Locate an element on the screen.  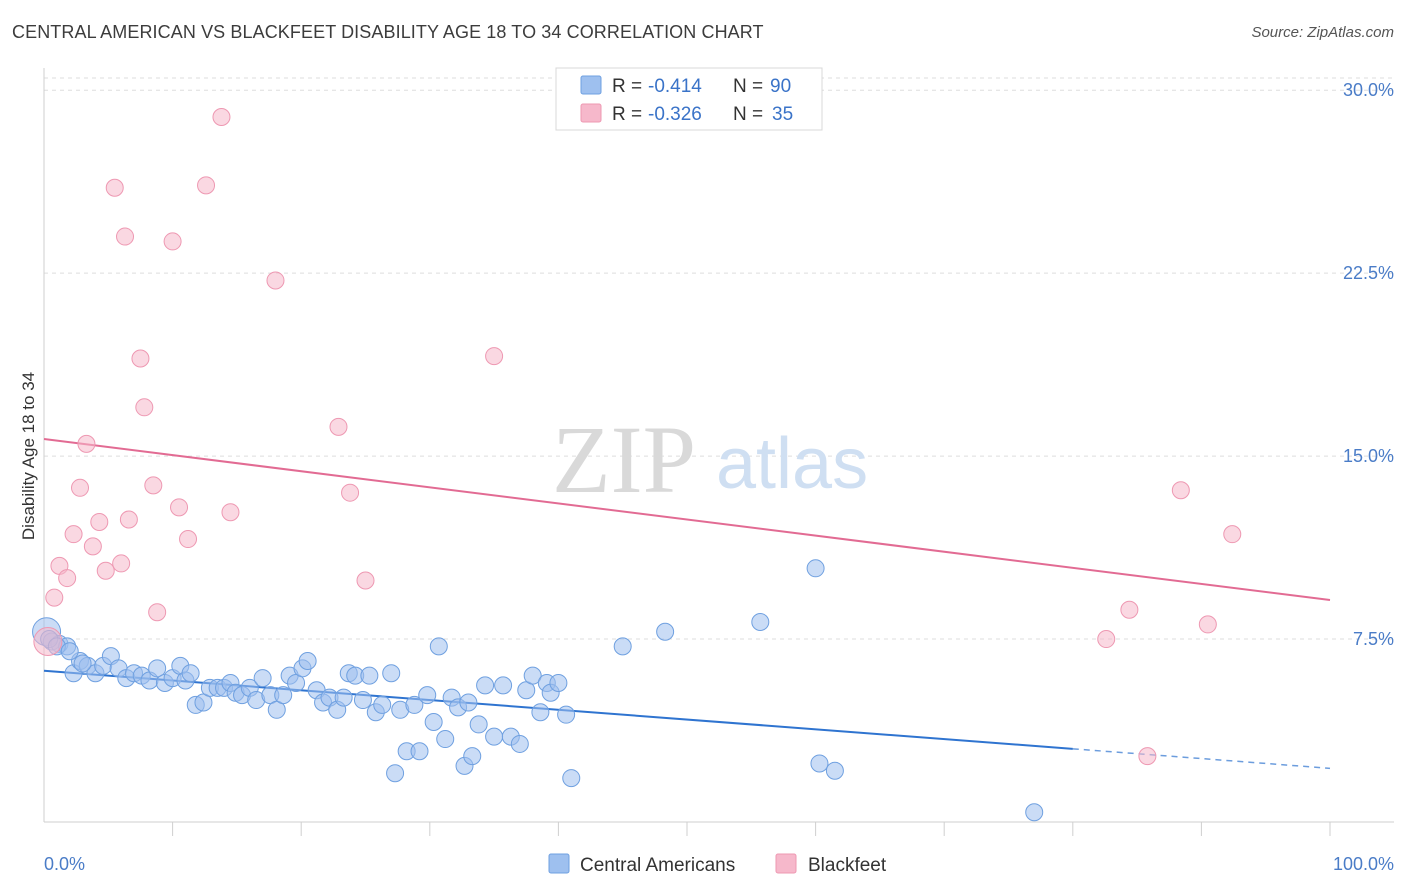
watermark: ZIP atlas is located at coordinates (710, 459).